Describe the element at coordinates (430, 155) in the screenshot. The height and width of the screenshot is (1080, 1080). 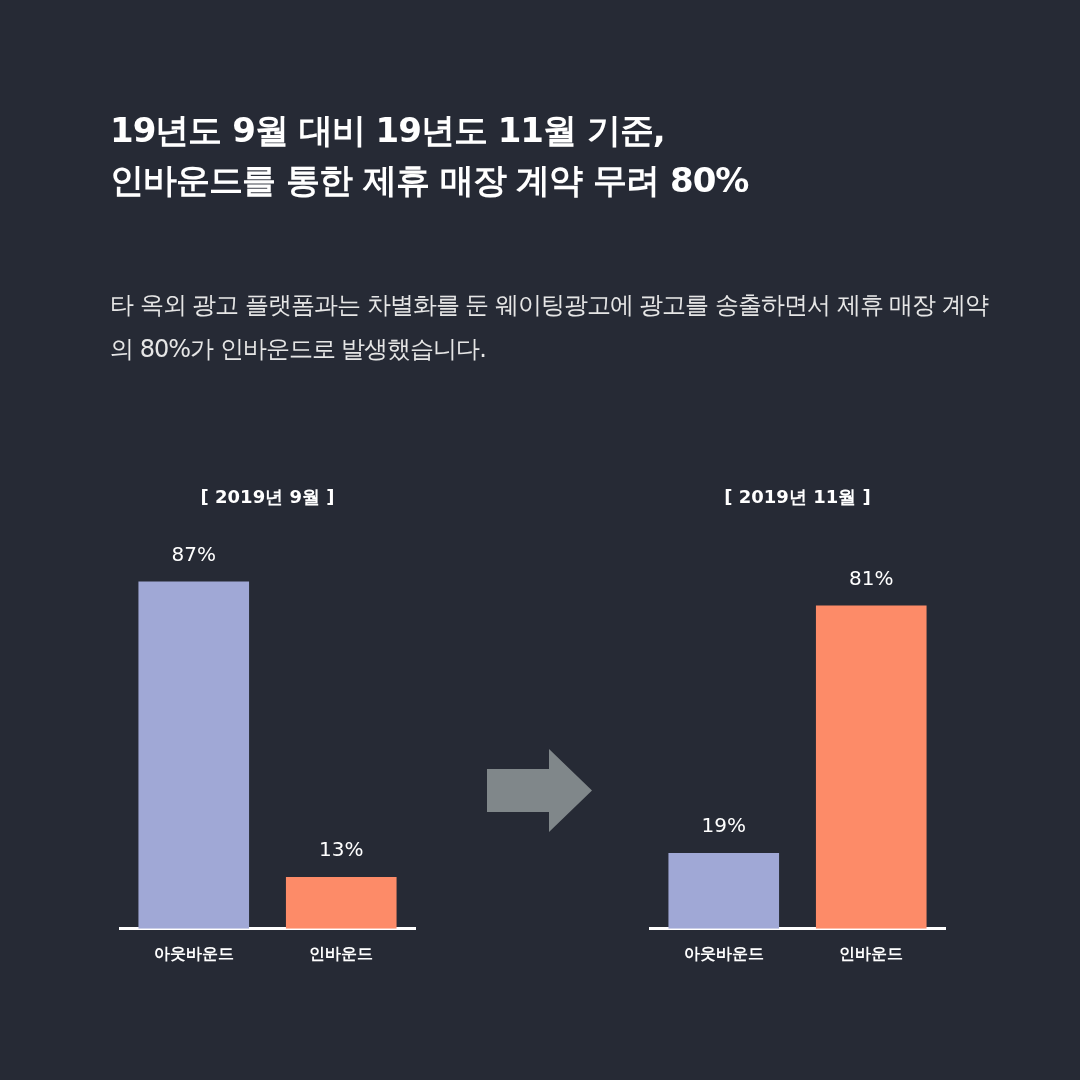
I see `text: 19년도 9월 대비 19년도 11월 기준, 인바운드를 통한 제휴 매장 계약 무려 80%` at that location.